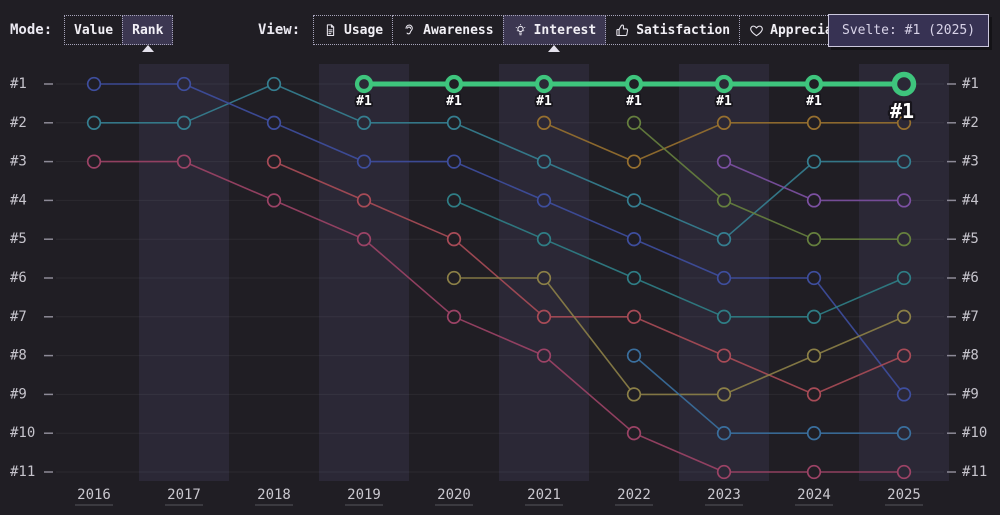  I want to click on point-steel-2025, so click(904, 433).